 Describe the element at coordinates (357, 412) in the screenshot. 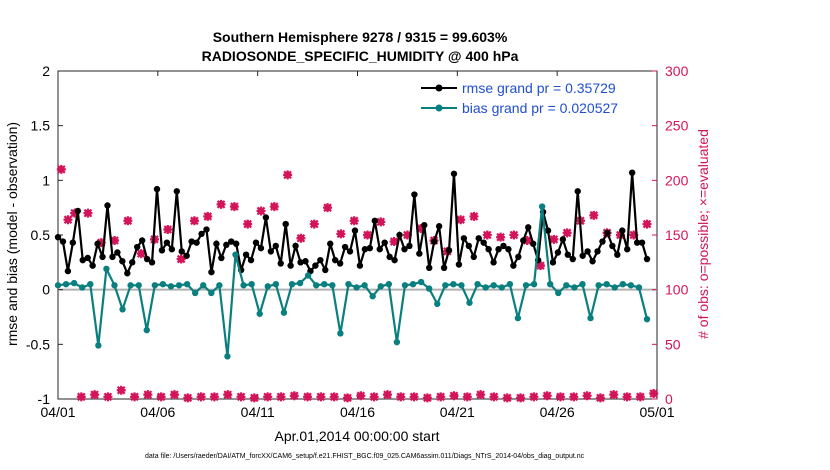

I see `x-tick-label: 04/16` at that location.